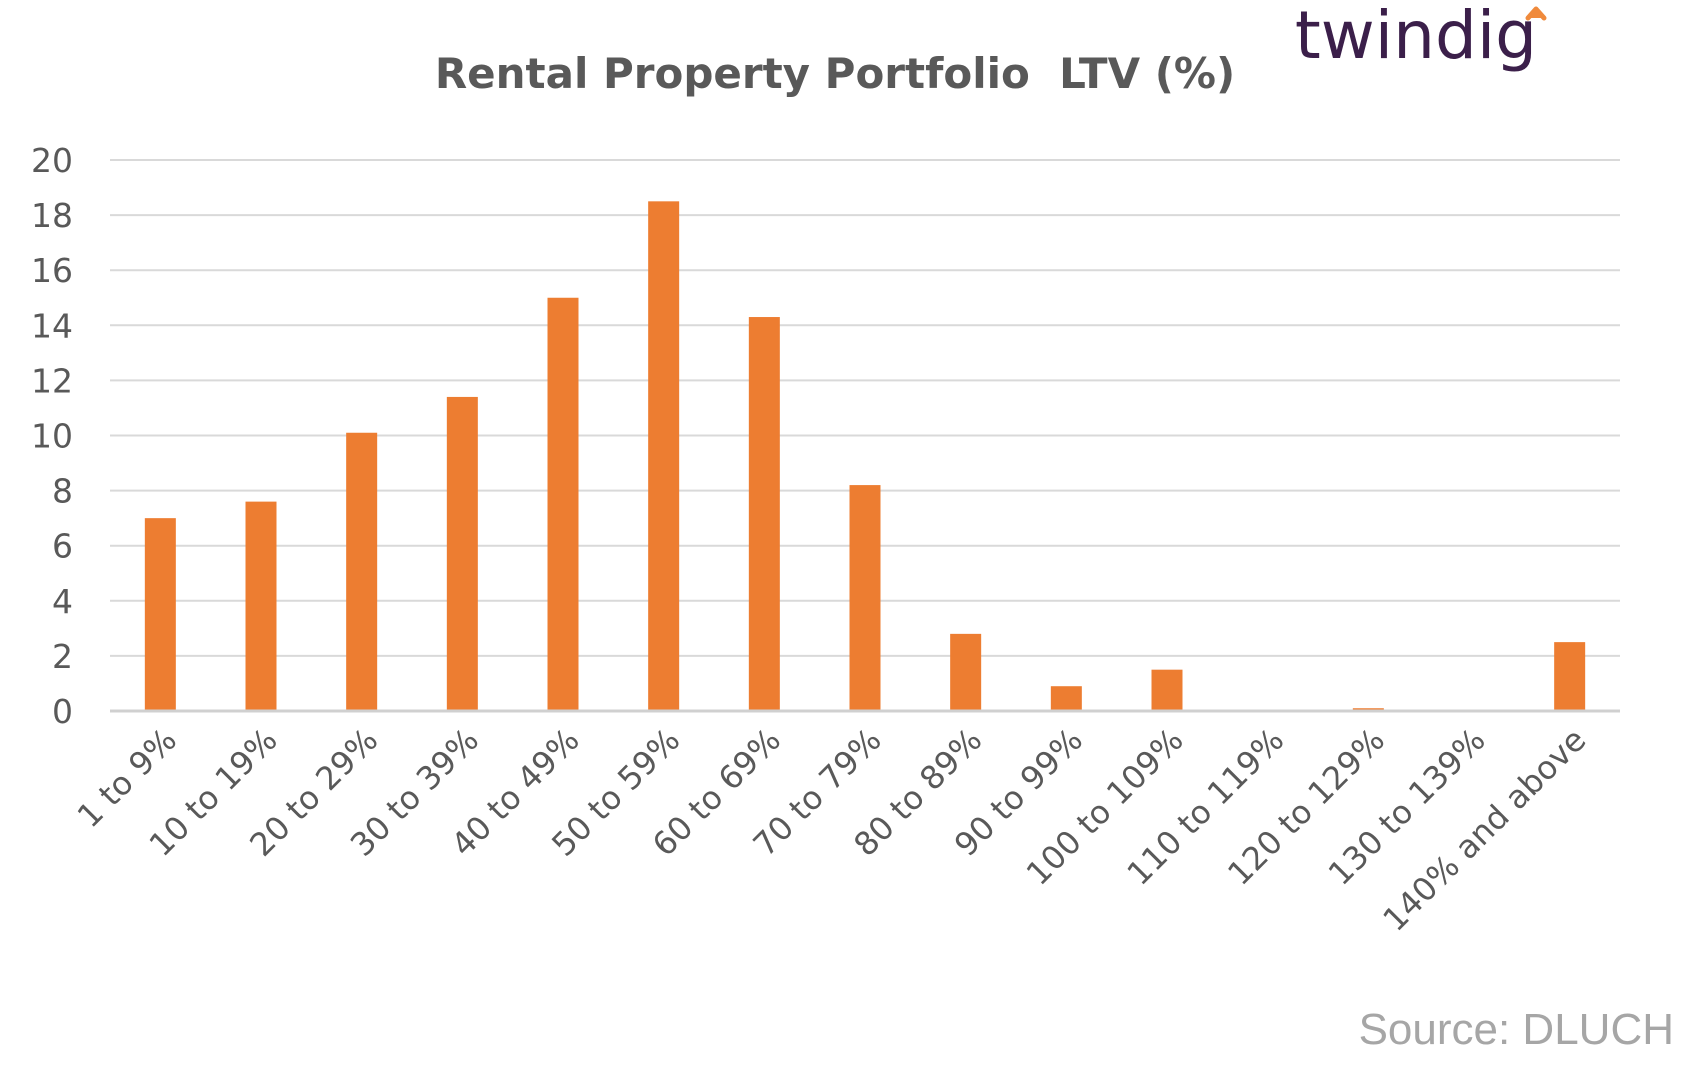 Image resolution: width=1684 pixels, height=1069 pixels. Describe the element at coordinates (52, 270) in the screenshot. I see `y-tick-label: 16` at that location.